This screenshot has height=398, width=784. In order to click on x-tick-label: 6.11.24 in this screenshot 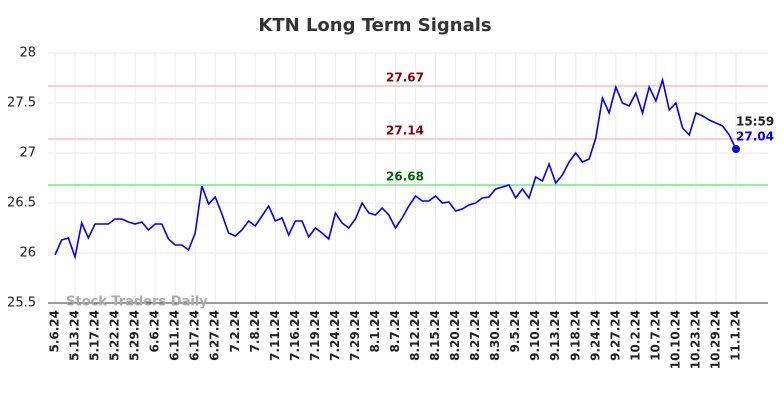, I will do `click(175, 335)`.